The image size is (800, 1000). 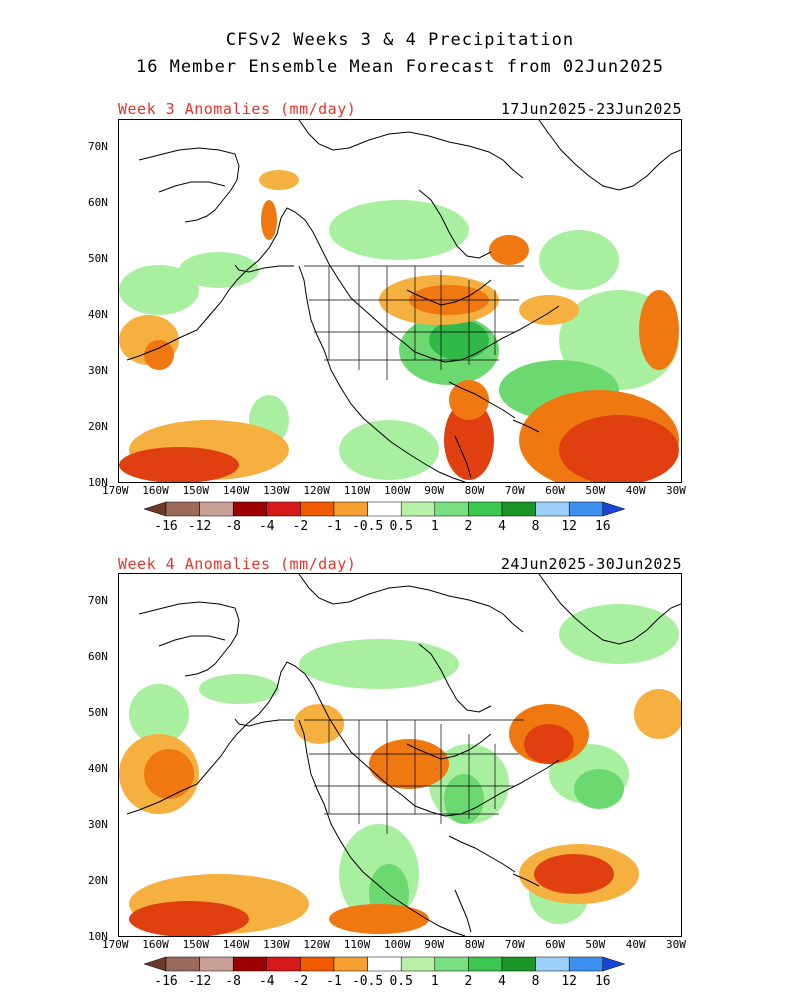 What do you see at coordinates (196, 490) in the screenshot?
I see `lon-tick-label: 150W` at bounding box center [196, 490].